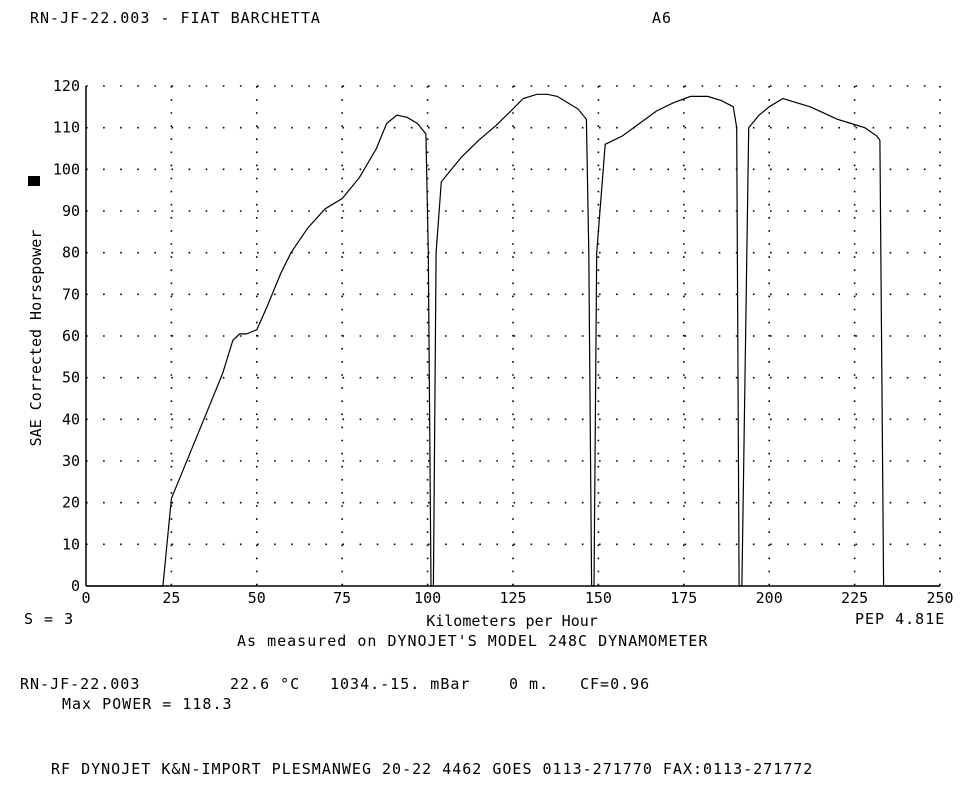  What do you see at coordinates (66, 128) in the screenshot?
I see `y-tick-label: 110` at bounding box center [66, 128].